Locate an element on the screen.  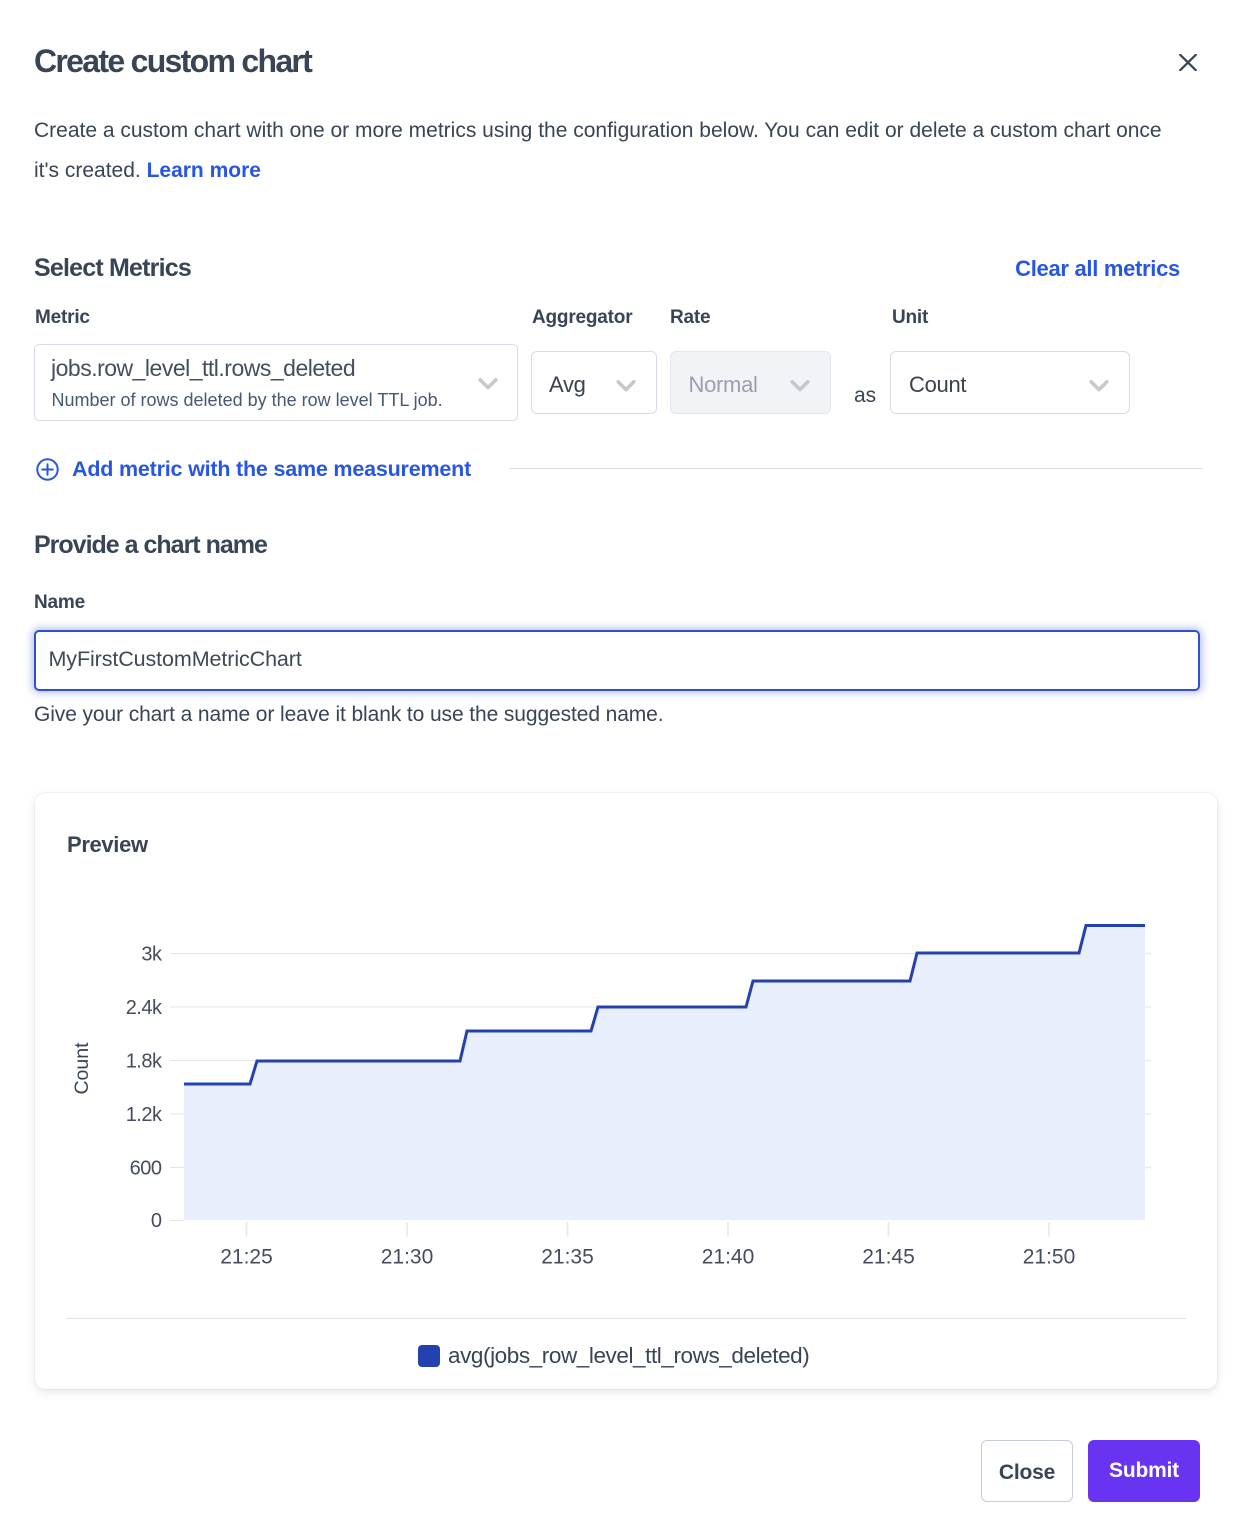
svg-text: 0 is located at coordinates (156, 1221).